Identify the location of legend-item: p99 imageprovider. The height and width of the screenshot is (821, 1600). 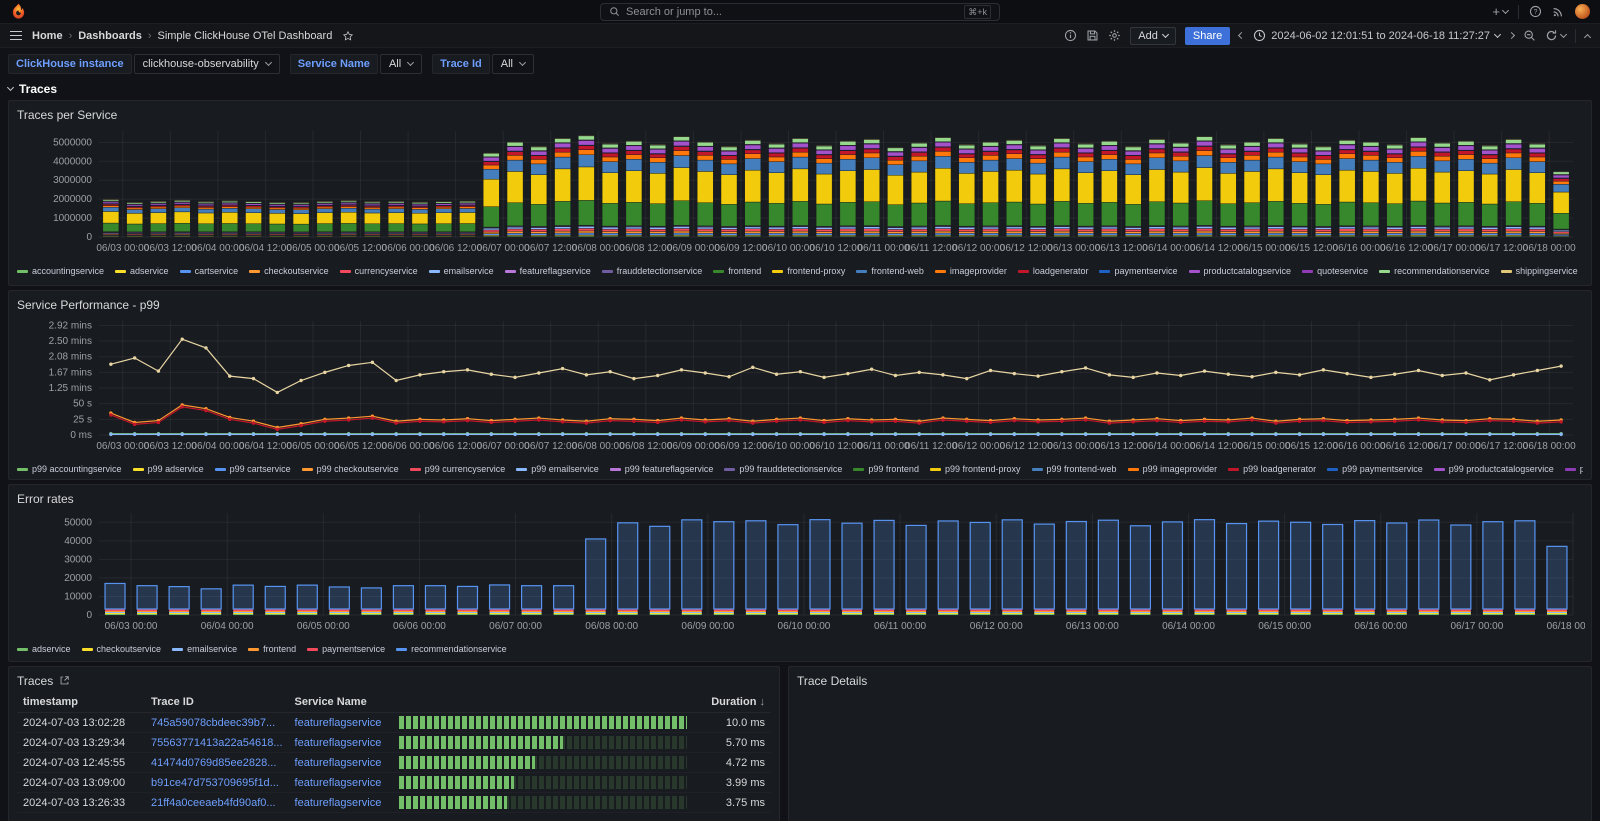
(1172, 469).